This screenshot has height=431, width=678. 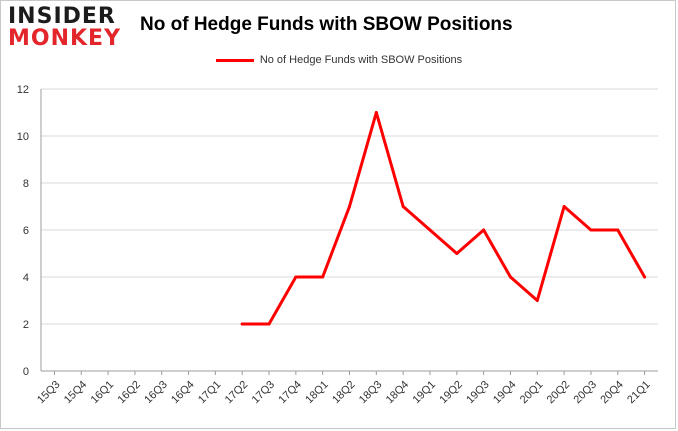 What do you see at coordinates (317, 393) in the screenshot?
I see `x-tick-label: 18Q1` at bounding box center [317, 393].